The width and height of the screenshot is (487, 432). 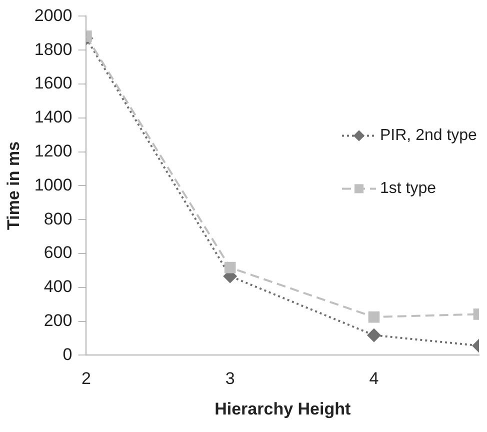 What do you see at coordinates (53, 15) in the screenshot?
I see `y-tick-label: 2000` at bounding box center [53, 15].